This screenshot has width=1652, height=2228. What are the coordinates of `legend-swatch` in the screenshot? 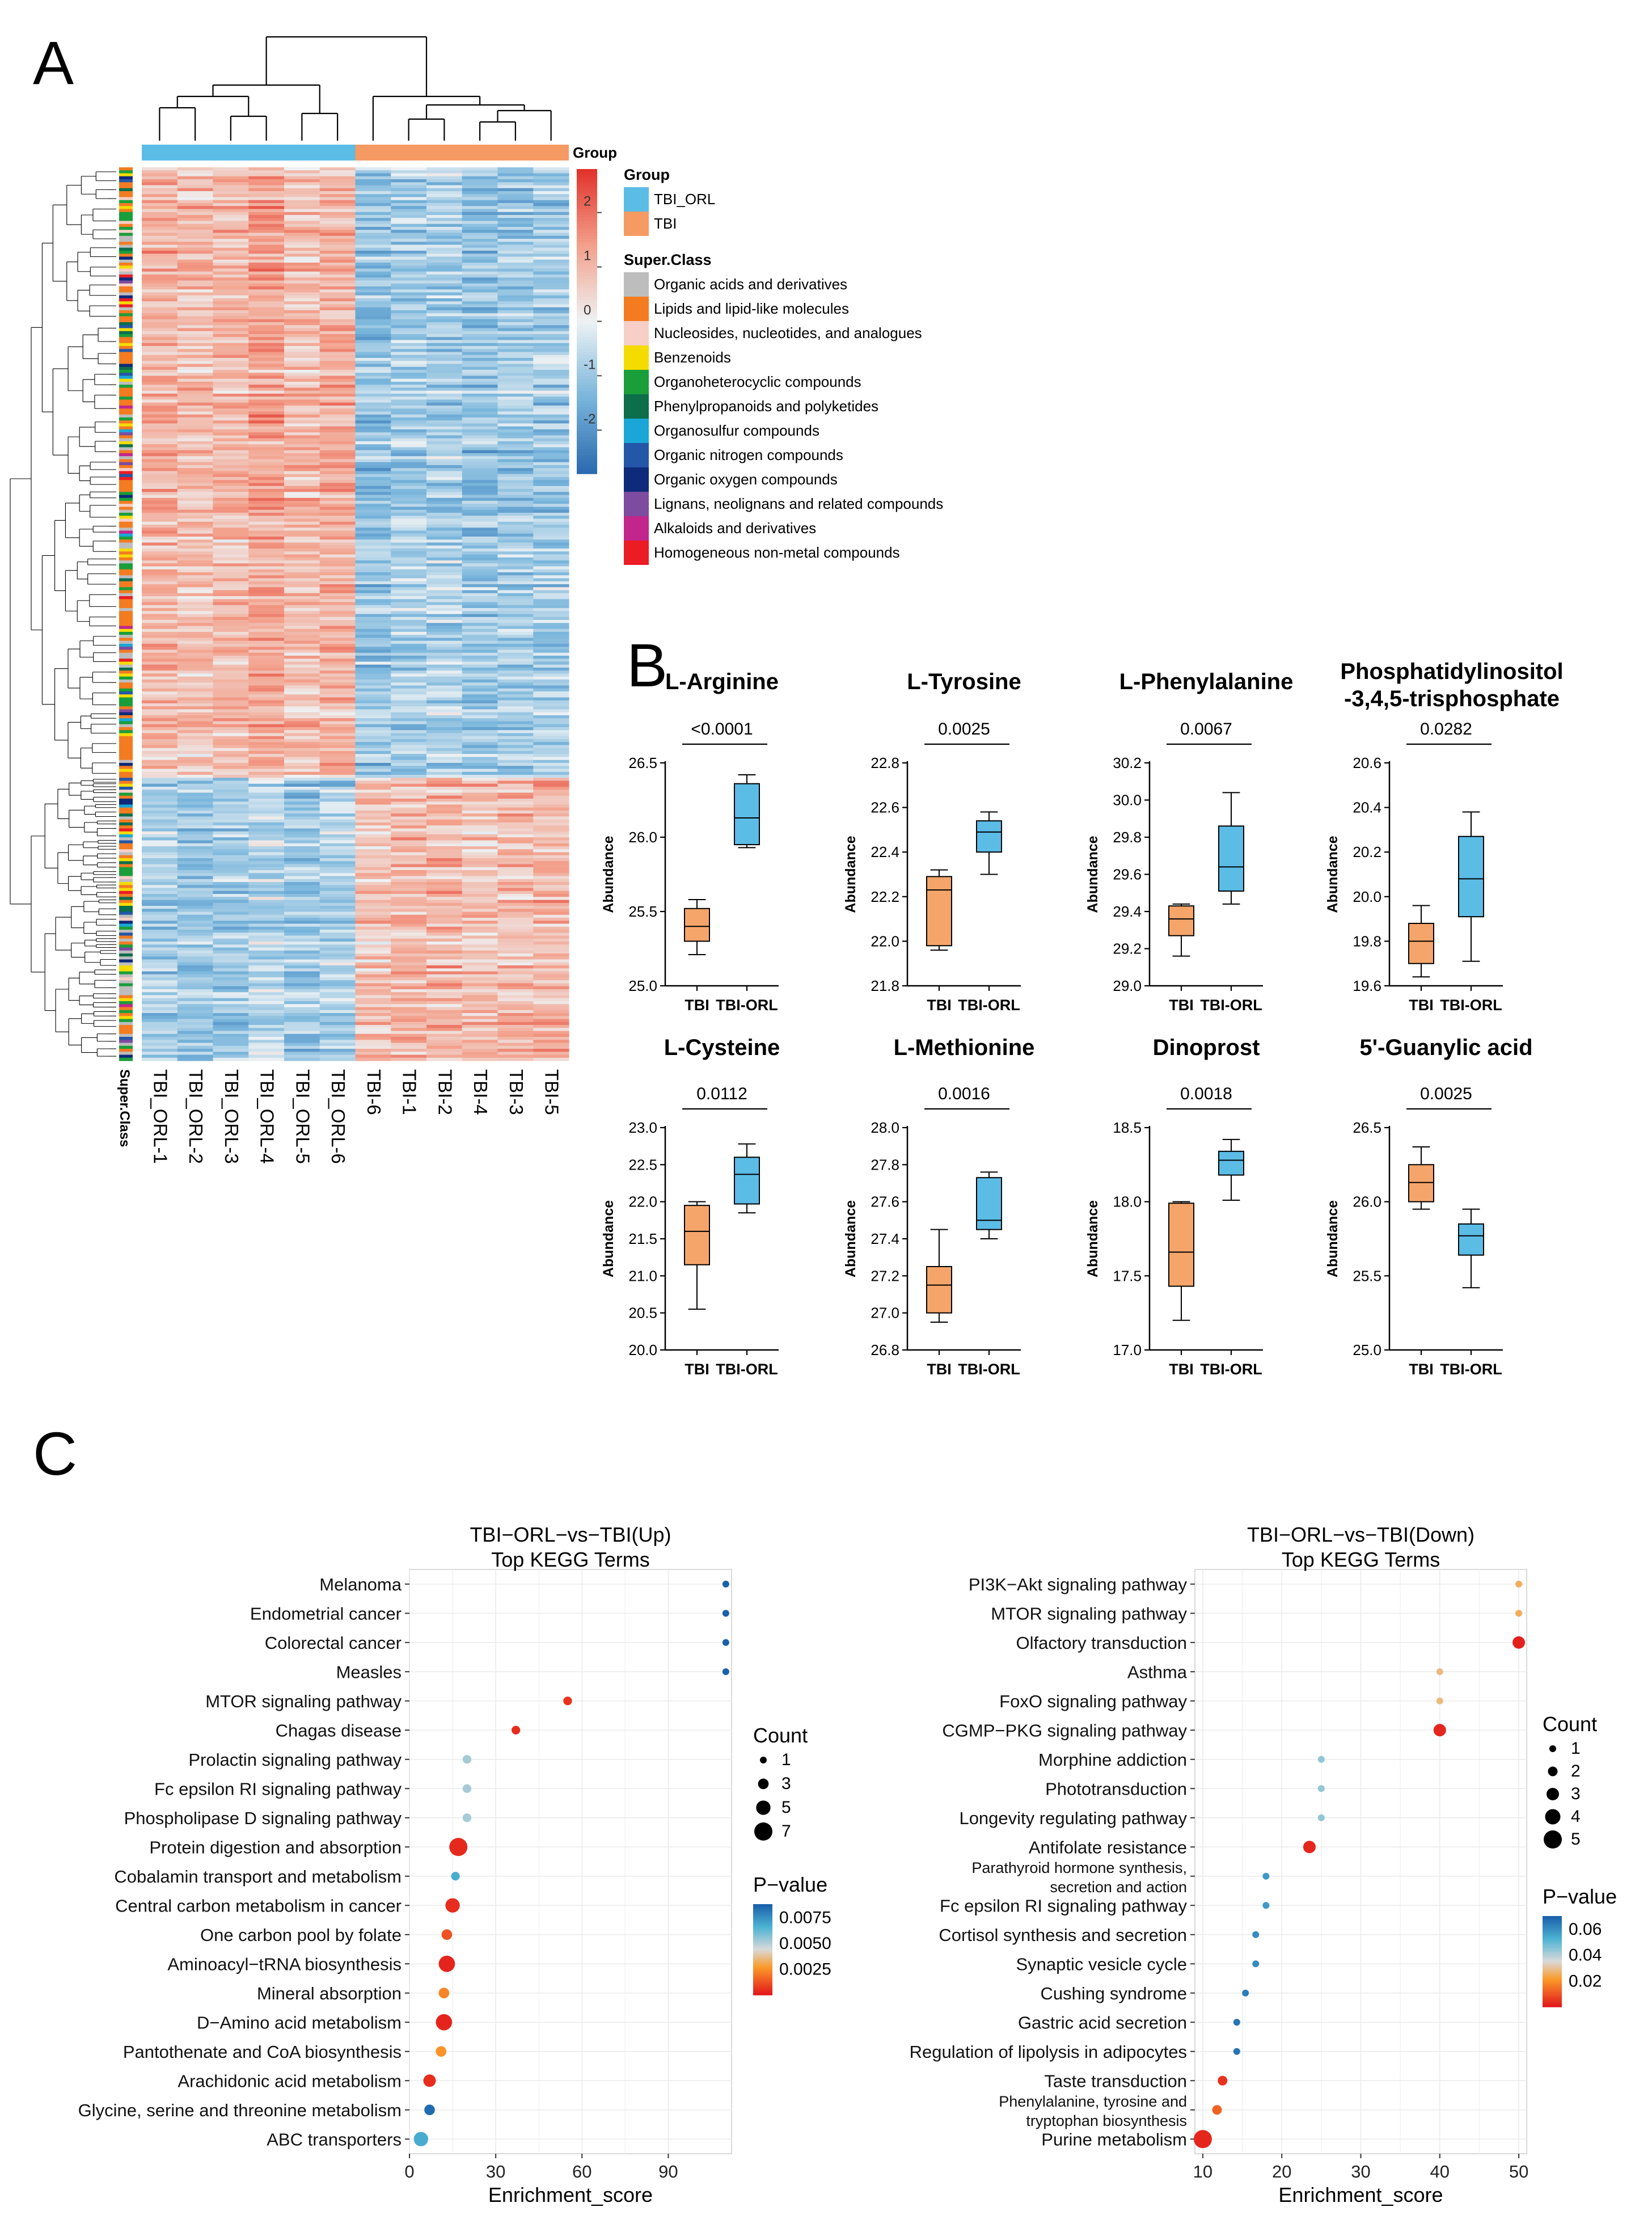 It's located at (636, 553).